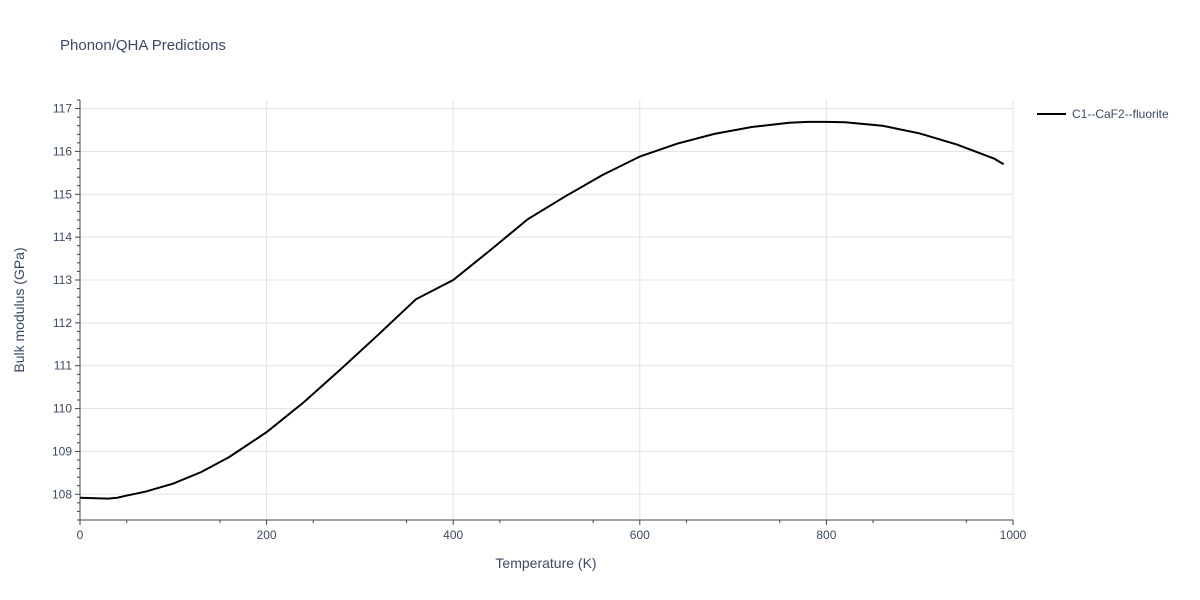 The width and height of the screenshot is (1200, 600). Describe the element at coordinates (80, 535) in the screenshot. I see `x-tick-label: 0` at that location.